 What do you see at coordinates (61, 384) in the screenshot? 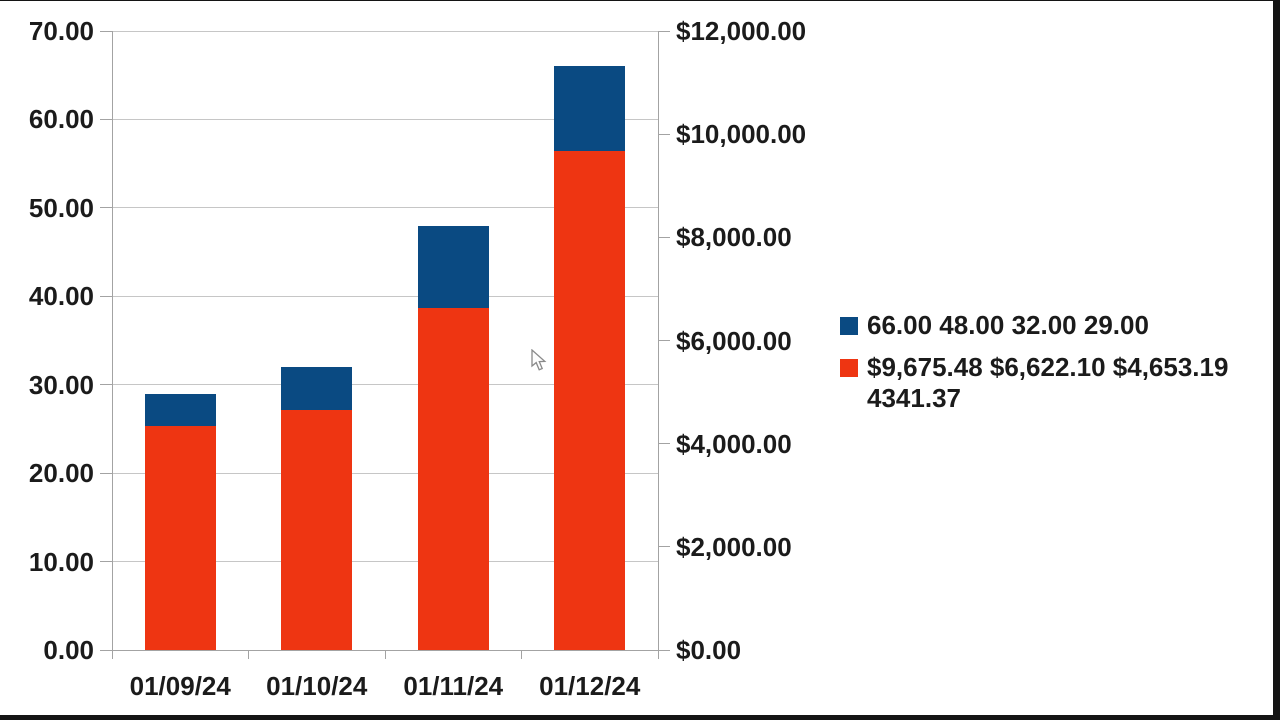
I see `left-axis-tick-label: 30.00` at bounding box center [61, 384].